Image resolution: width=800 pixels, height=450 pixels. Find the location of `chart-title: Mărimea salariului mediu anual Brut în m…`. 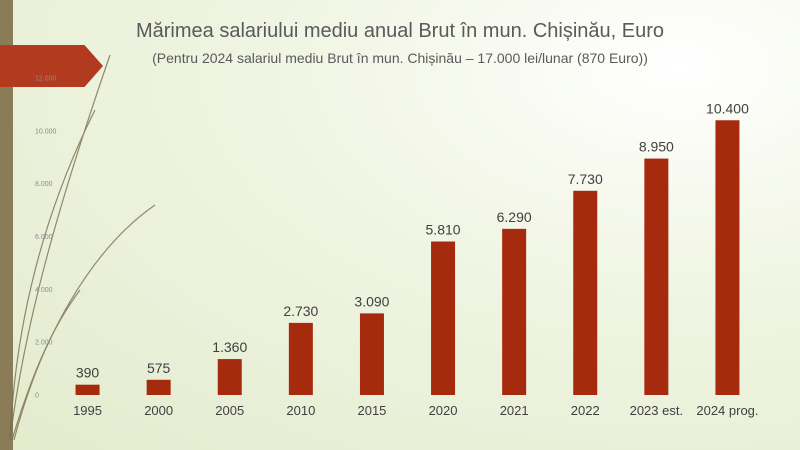

chart-title: Mărimea salariului mediu anual Brut în m… is located at coordinates (400, 31).